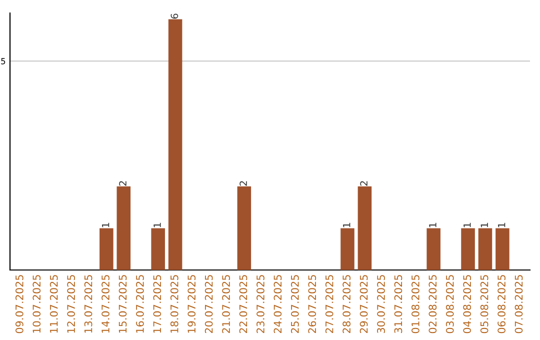 The image size is (540, 340). What do you see at coordinates (88, 304) in the screenshot?
I see `x-tick-label: 13.07.2025` at bounding box center [88, 304].